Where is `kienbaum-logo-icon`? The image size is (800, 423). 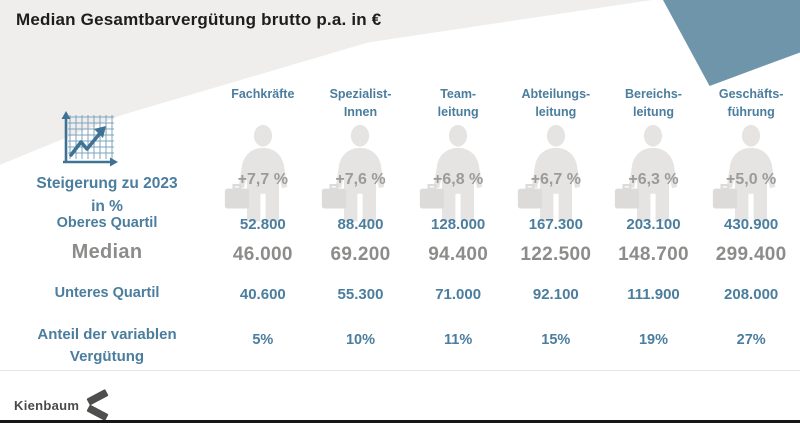
kienbaum-logo-icon is located at coordinates (97, 405).